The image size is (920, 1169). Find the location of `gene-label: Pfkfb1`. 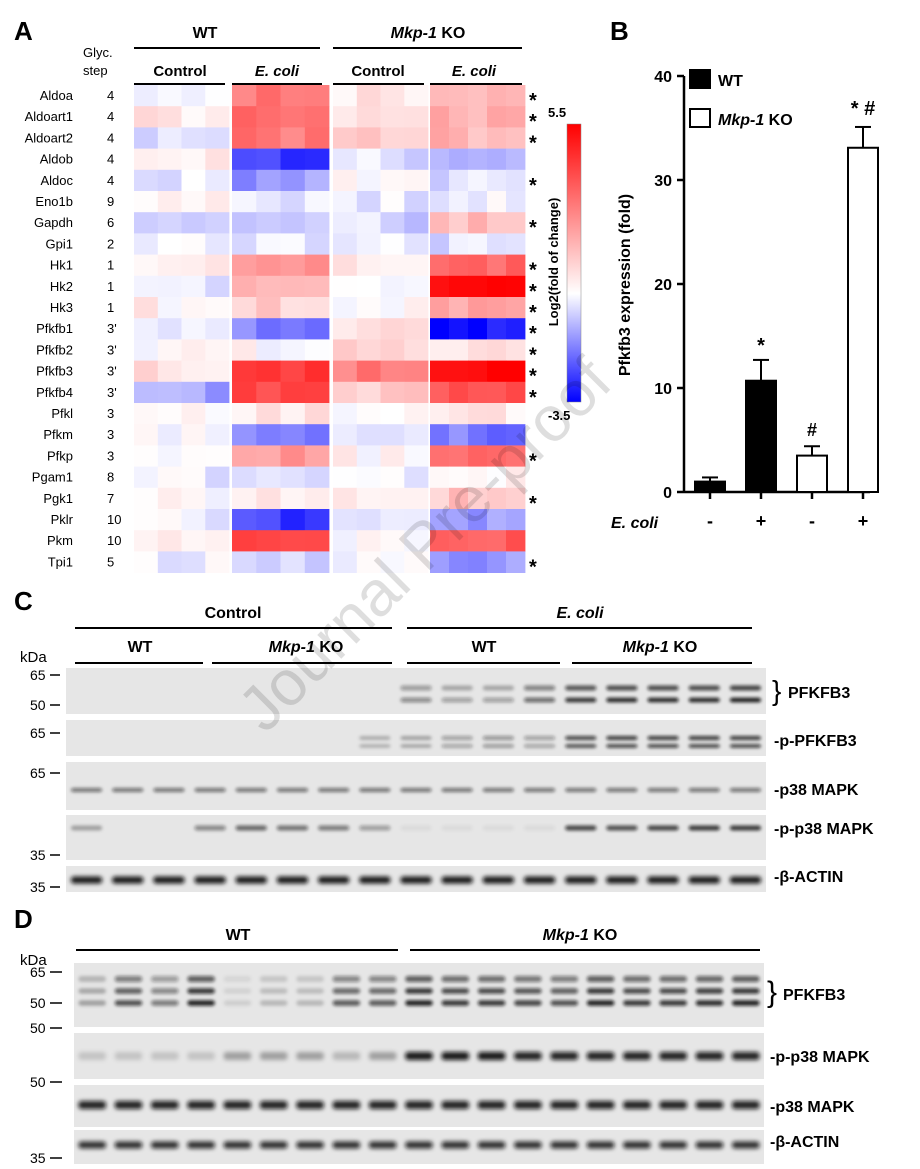

gene-label: Pfkfb1 is located at coordinates (54, 328).